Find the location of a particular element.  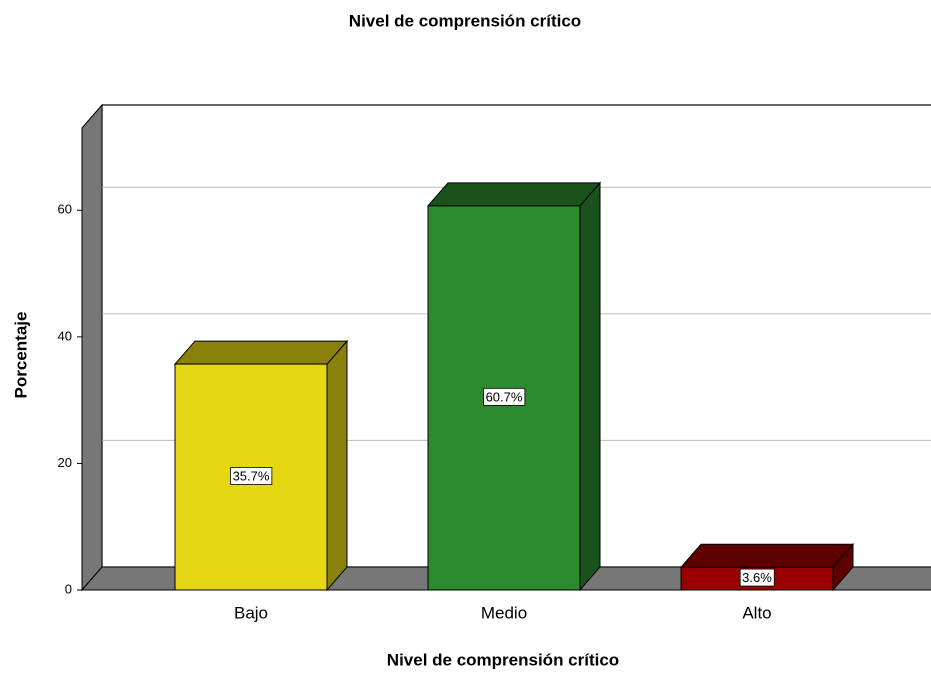

bar is located at coordinates (251, 477).